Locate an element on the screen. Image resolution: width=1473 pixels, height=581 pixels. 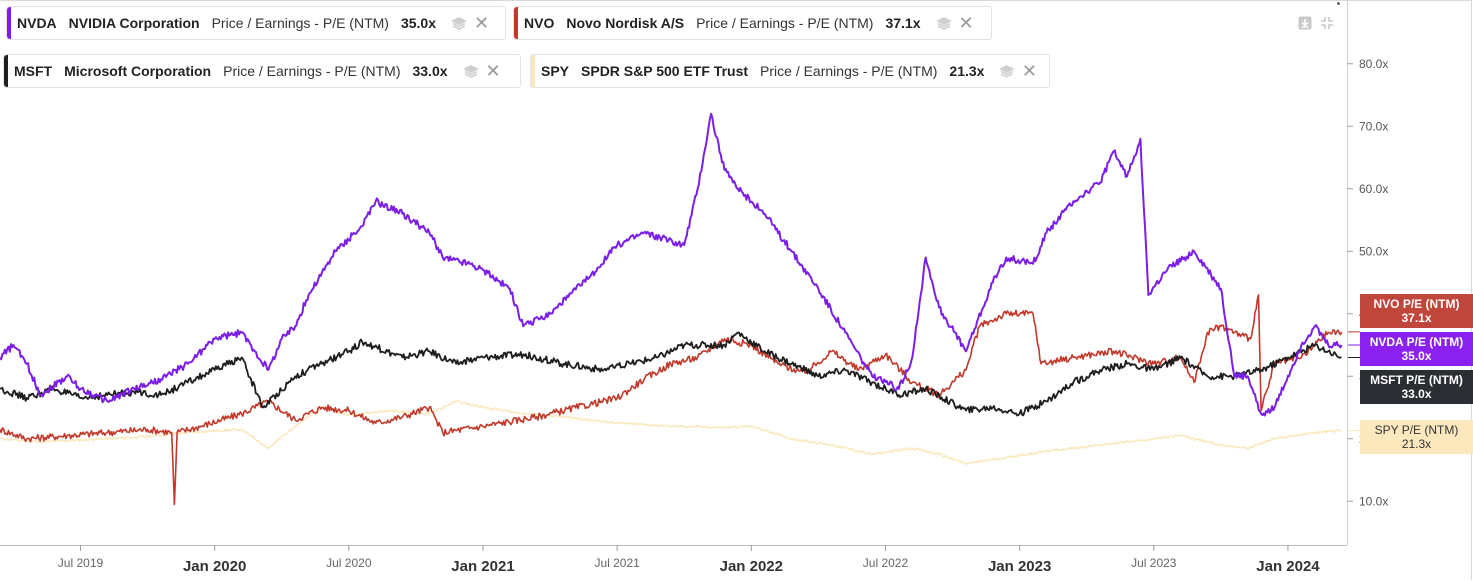
tag-value: 33.0x is located at coordinates (1416, 394).